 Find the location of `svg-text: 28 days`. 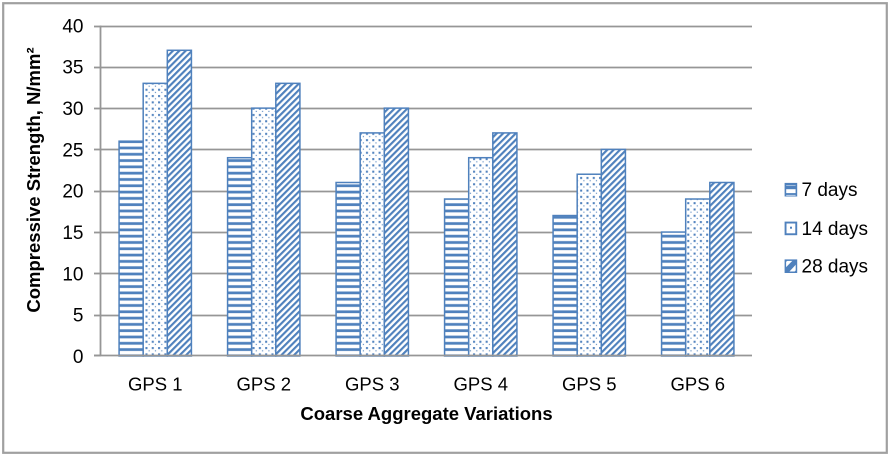

svg-text: 28 days is located at coordinates (835, 267).